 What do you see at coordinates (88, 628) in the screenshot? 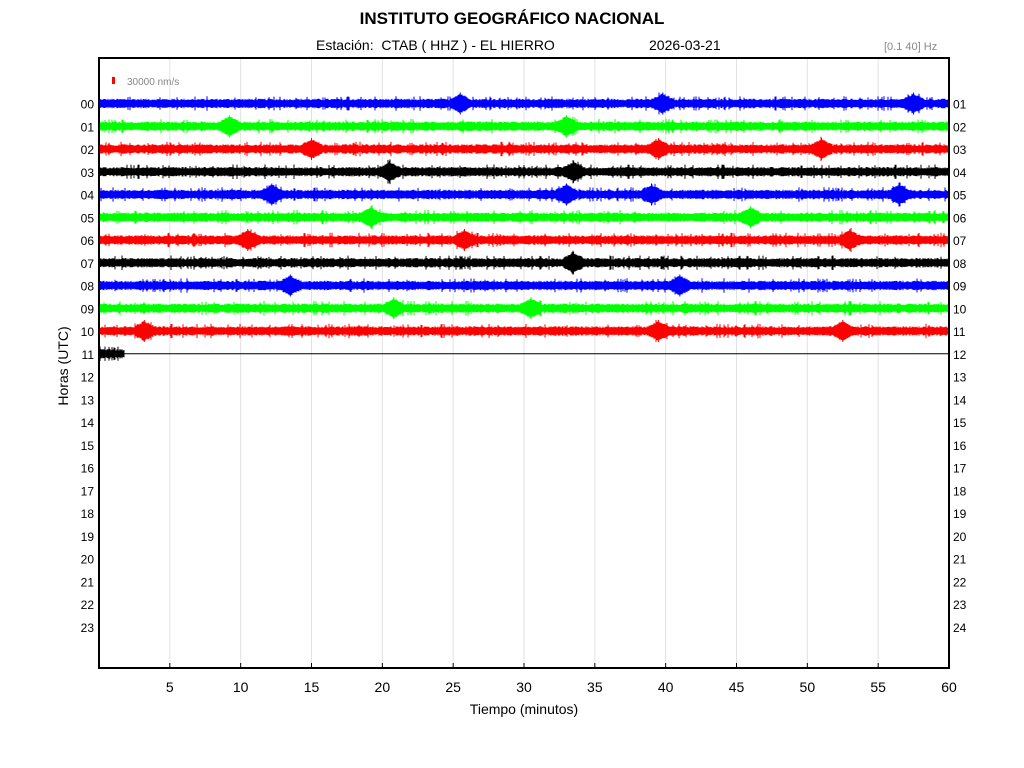
I see `left-hour-label: 23` at bounding box center [88, 628].